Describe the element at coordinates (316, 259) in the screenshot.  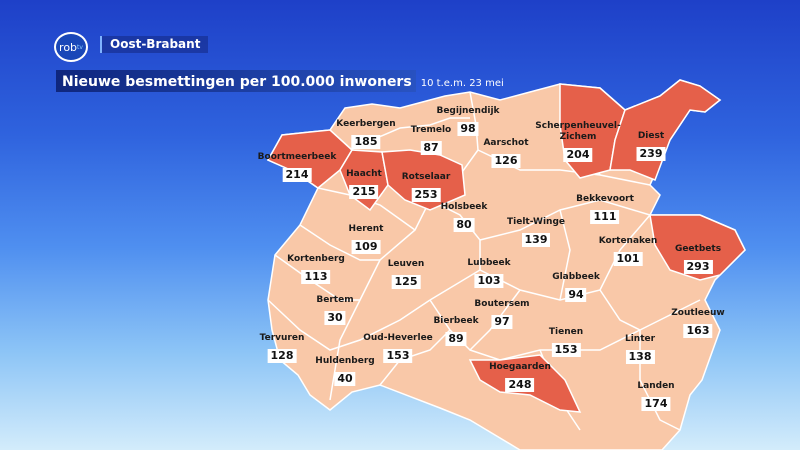
I see `muni-name: Kortenberg` at that location.